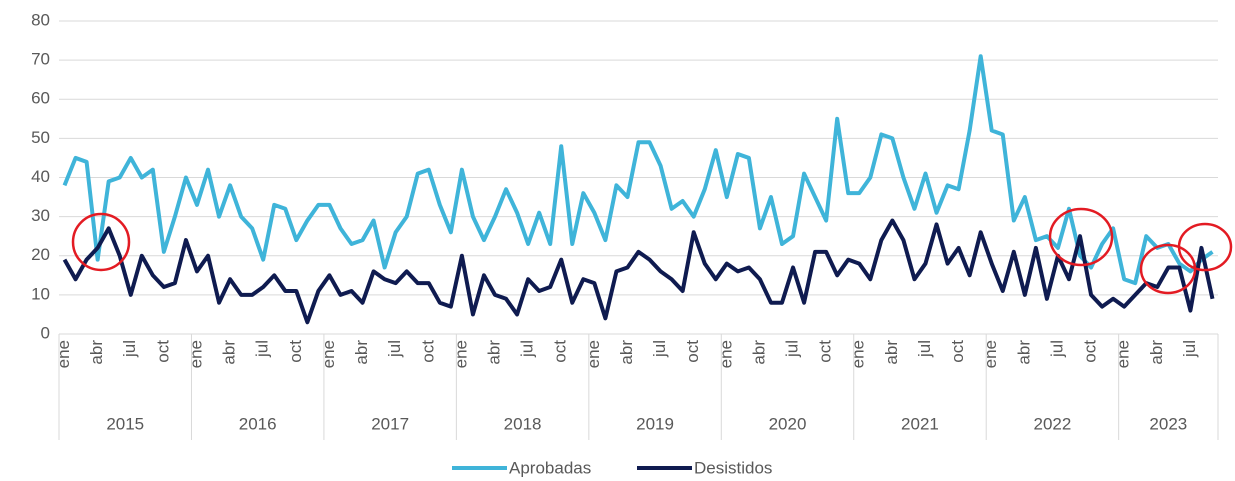 The width and height of the screenshot is (1235, 481). What do you see at coordinates (788, 423) in the screenshot?
I see `year-label: 2020` at bounding box center [788, 423].